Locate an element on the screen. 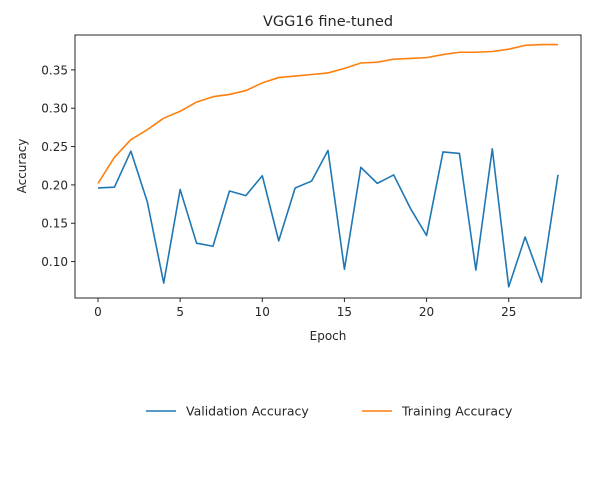 Image resolution: width=600 pixels, height=500 pixels. y-tick-label: 0.10 is located at coordinates (54, 262).